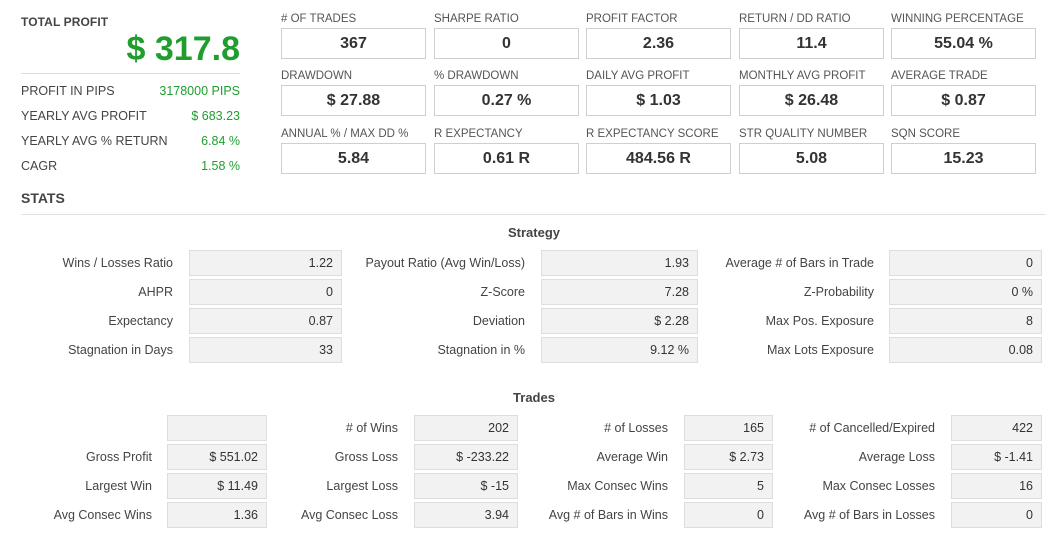  Describe the element at coordinates (819, 321) in the screenshot. I see `stat-label: Max Pos. Exposure` at that location.